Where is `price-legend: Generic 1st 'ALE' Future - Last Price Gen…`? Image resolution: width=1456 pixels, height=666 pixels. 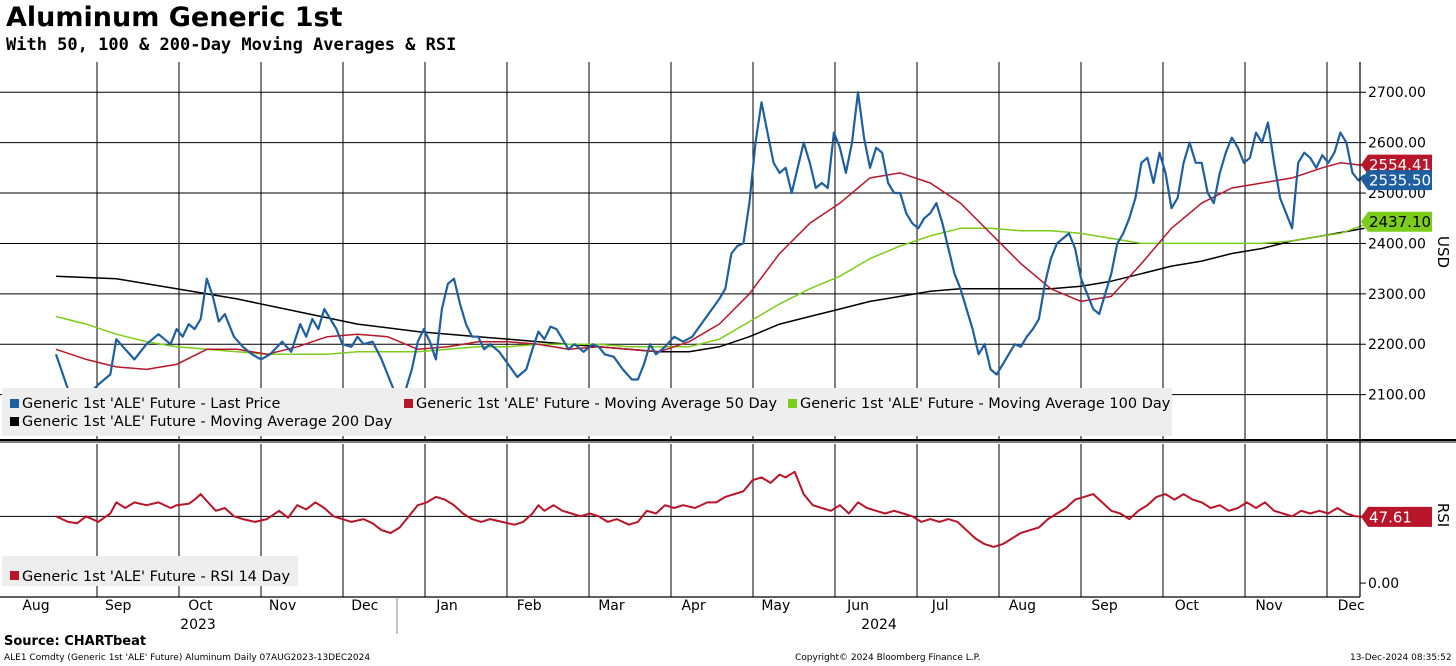 price-legend: Generic 1st 'ALE' Future - Last Price Gen… is located at coordinates (587, 412).